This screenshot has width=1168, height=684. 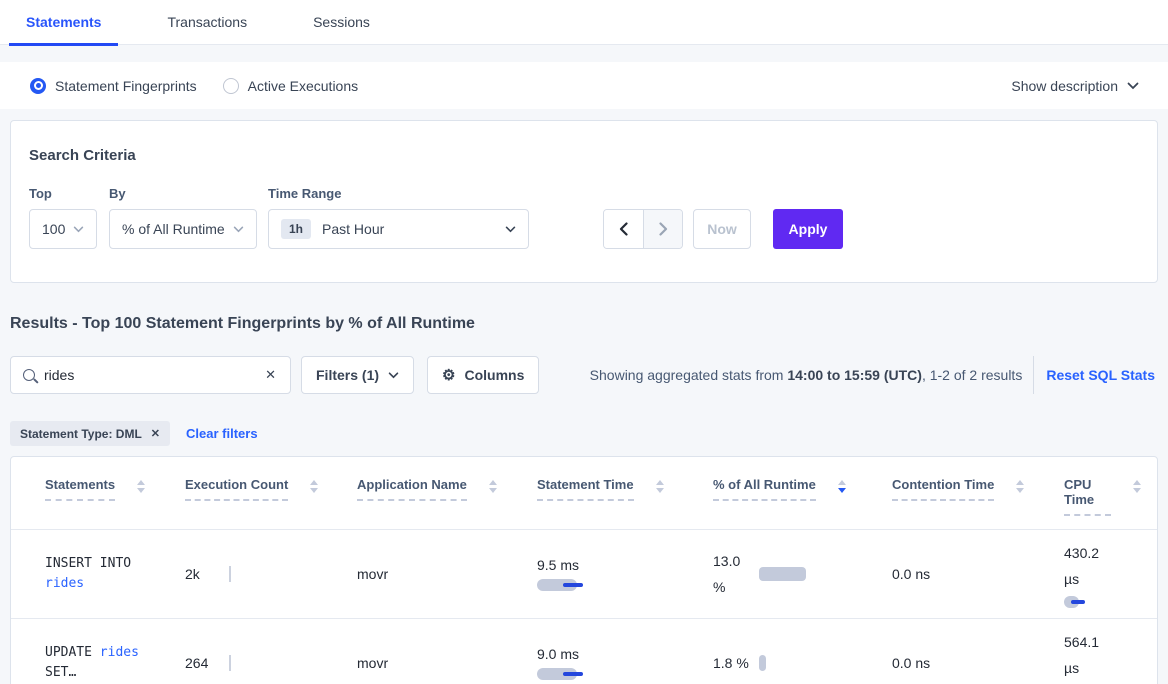 What do you see at coordinates (1099, 602) in the screenshot?
I see `cpu-time-bar` at bounding box center [1099, 602].